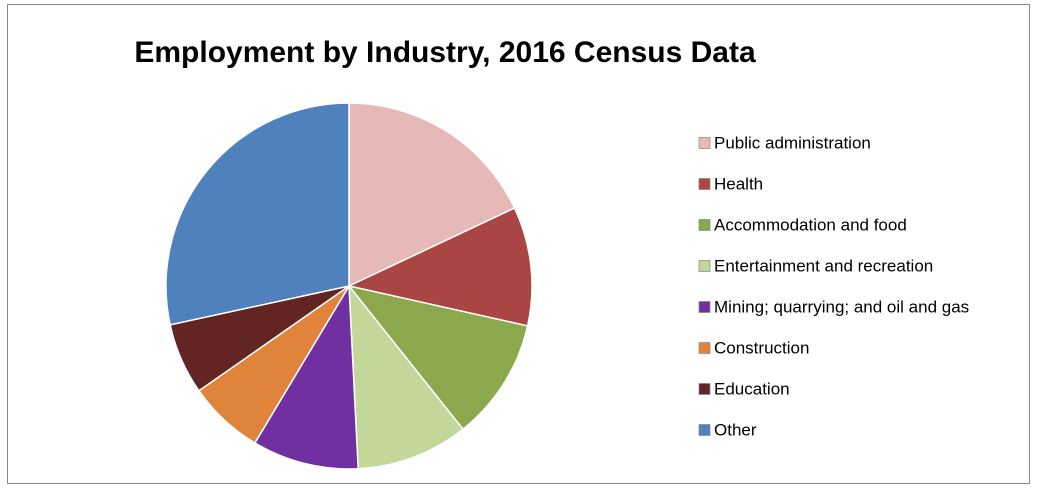  What do you see at coordinates (792, 142) in the screenshot?
I see `legend-label: Public administration` at bounding box center [792, 142].